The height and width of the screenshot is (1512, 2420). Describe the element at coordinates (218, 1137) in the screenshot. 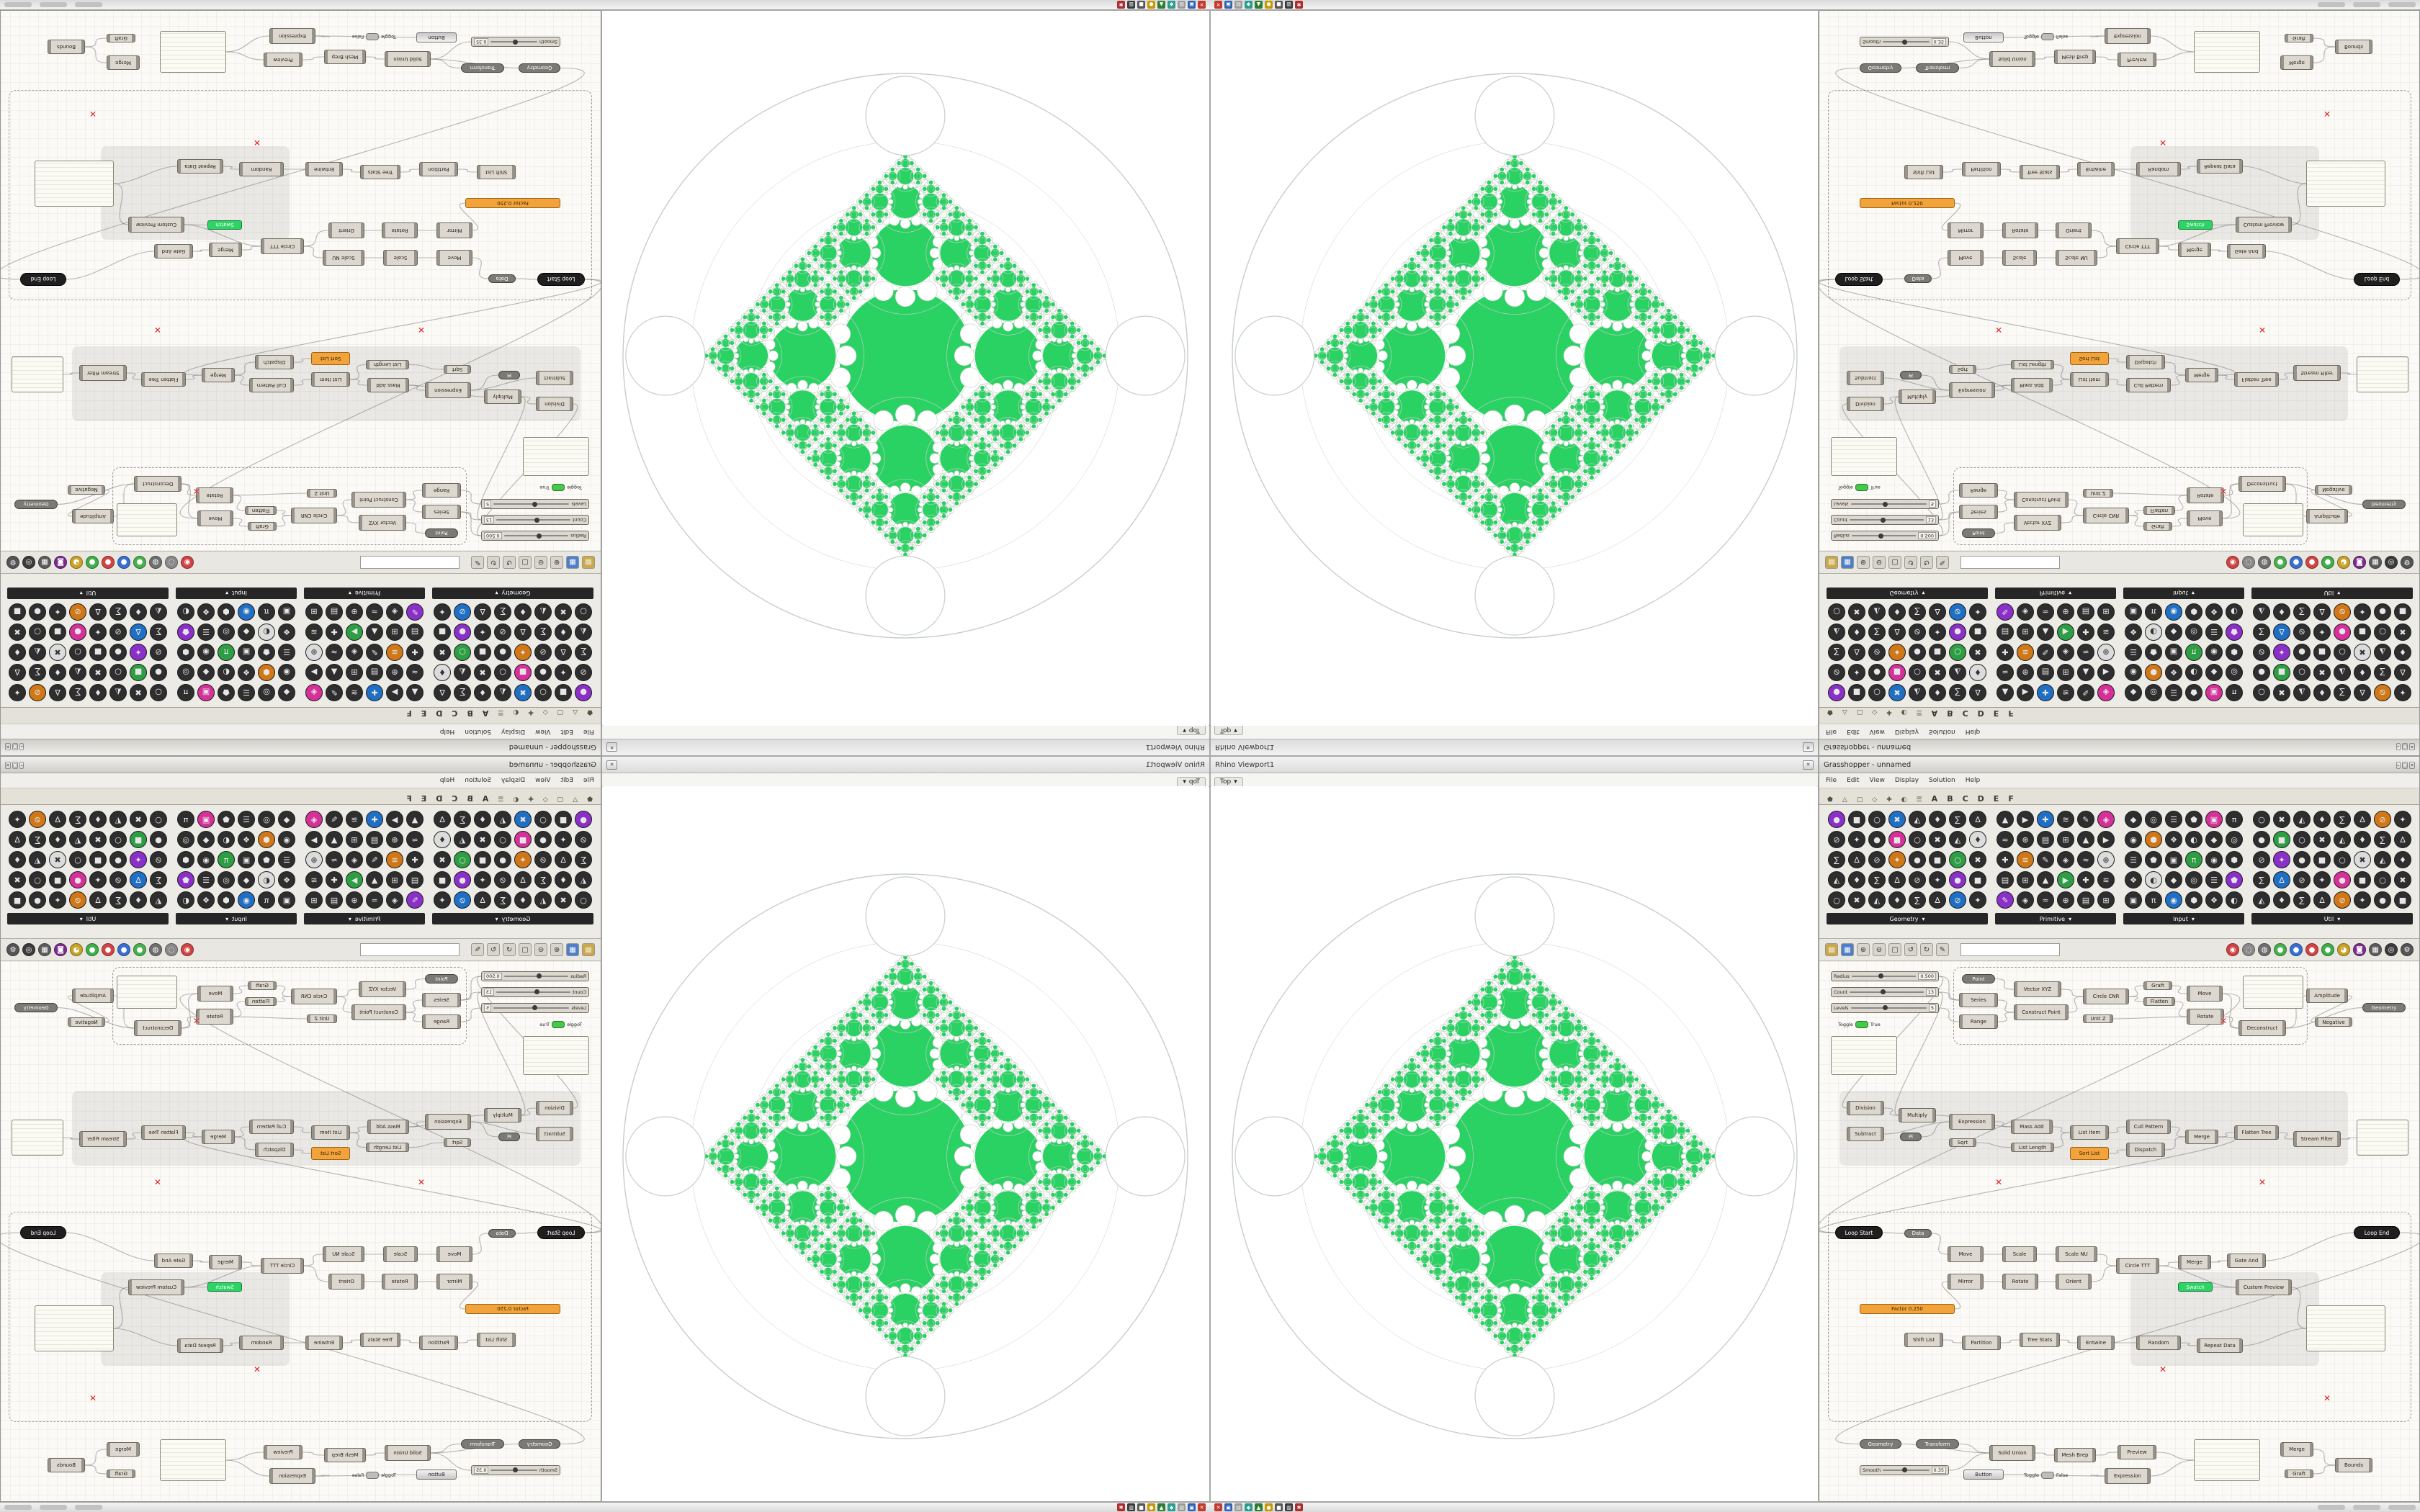

I see `gh-node-me1: Merge` at that location.